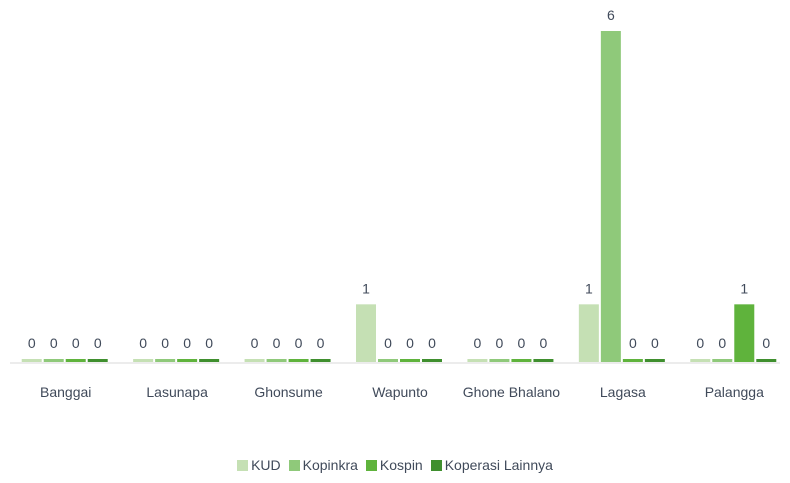 The height and width of the screenshot is (483, 790). I want to click on legend-item: Kospin, so click(394, 465).